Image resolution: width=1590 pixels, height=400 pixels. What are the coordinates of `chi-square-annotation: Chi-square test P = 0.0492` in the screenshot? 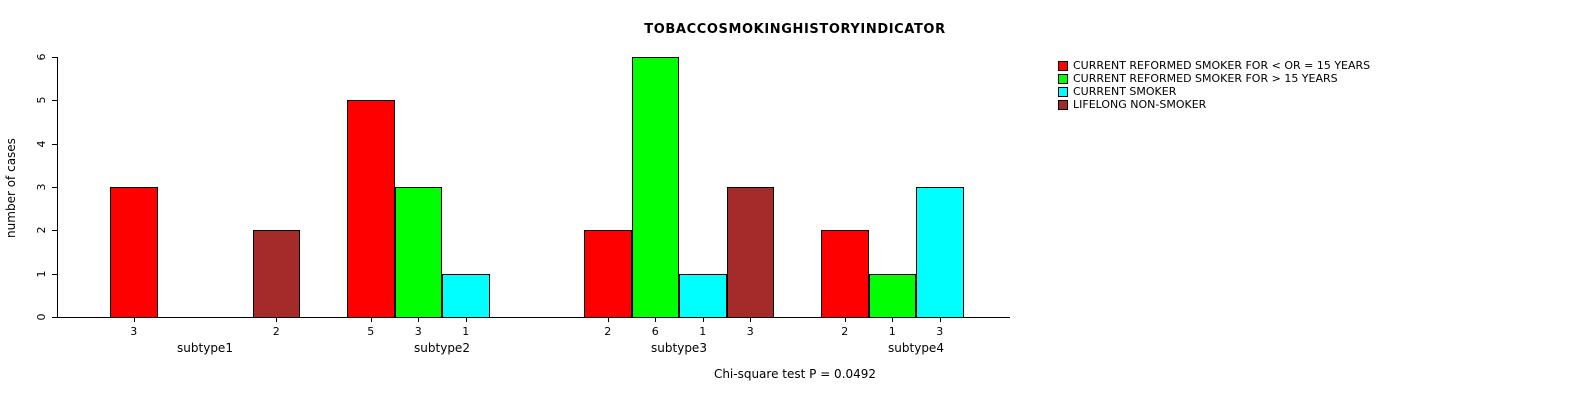 It's located at (795, 374).